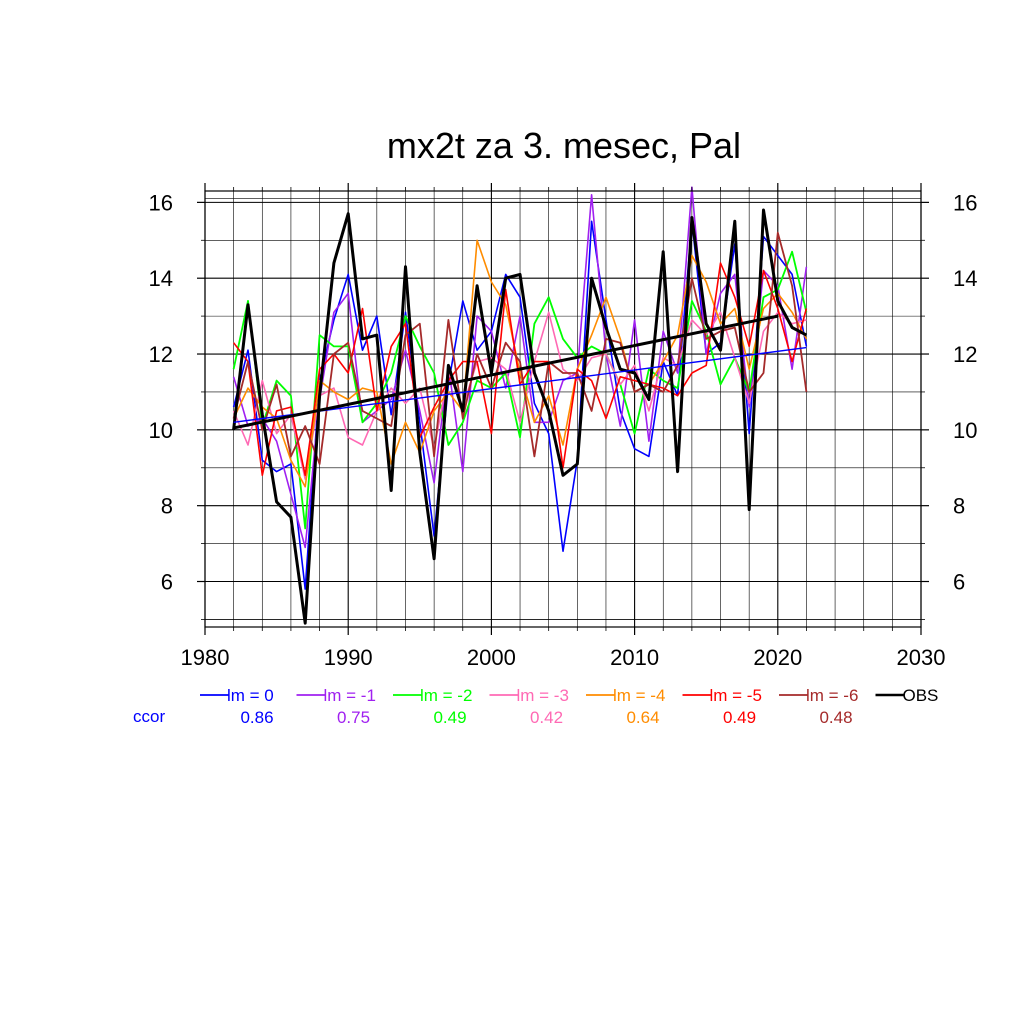  I want to click on y-tick-label-right: 10, so click(965, 430).